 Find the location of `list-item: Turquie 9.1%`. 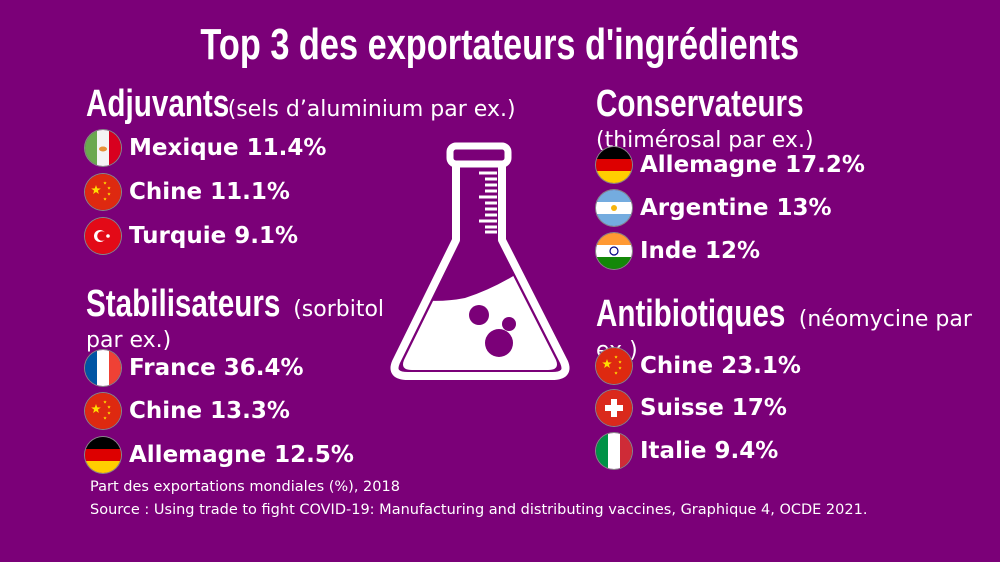

list-item: Turquie 9.1% is located at coordinates (205, 236).